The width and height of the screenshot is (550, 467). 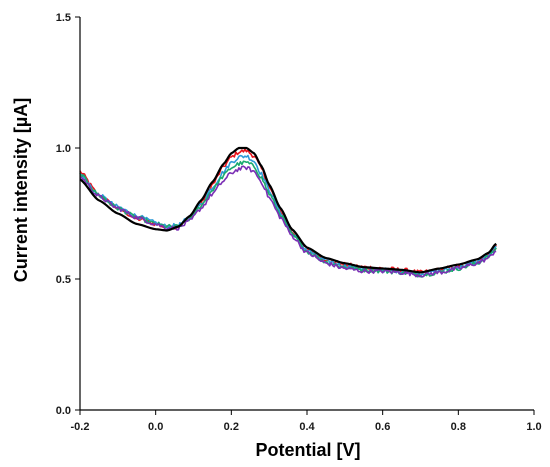 I want to click on x-tick-label: 0.0, so click(x=155, y=427).